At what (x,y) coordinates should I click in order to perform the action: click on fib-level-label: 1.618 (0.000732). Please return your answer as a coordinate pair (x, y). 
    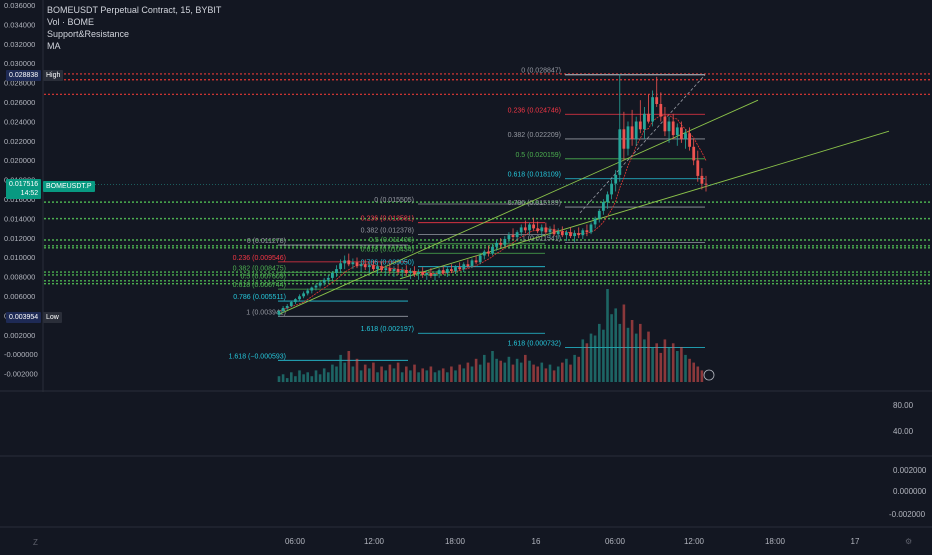
    Looking at the image, I should click on (534, 343).